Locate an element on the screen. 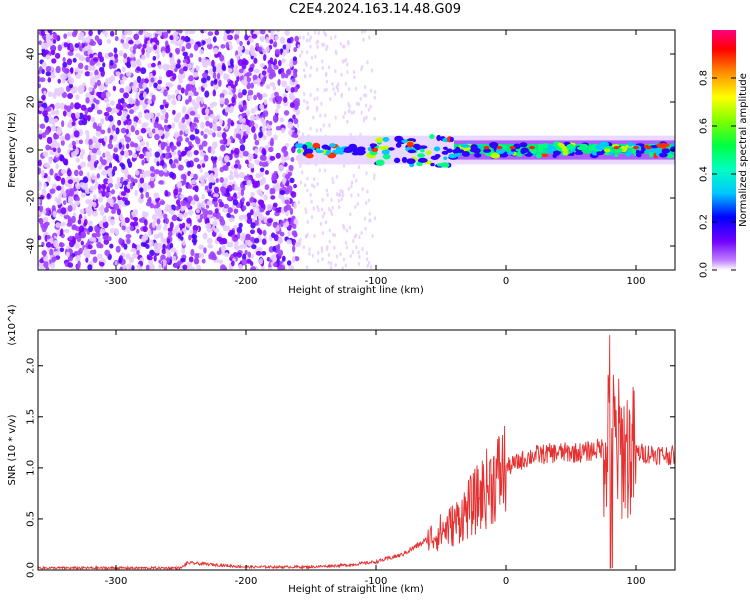 The width and height of the screenshot is (750, 600). heatmap-hotspot is located at coordinates (486, 148).